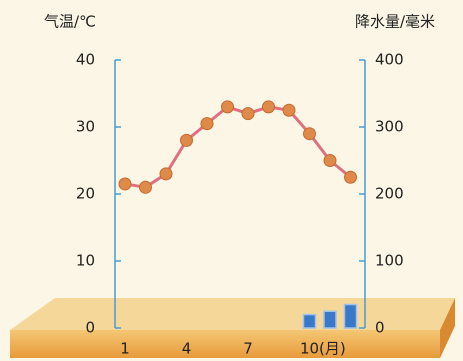 This screenshot has width=463, height=361. Describe the element at coordinates (389, 194) in the screenshot. I see `y2-tick-label: 200` at that location.